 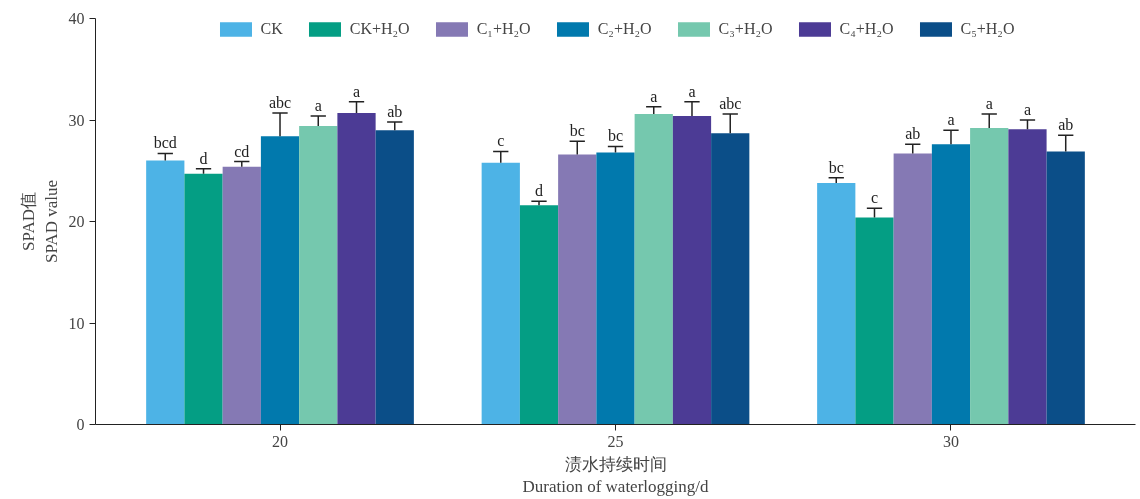 What do you see at coordinates (379, 29) in the screenshot?
I see `legend-label: CK+H₂O` at bounding box center [379, 29].